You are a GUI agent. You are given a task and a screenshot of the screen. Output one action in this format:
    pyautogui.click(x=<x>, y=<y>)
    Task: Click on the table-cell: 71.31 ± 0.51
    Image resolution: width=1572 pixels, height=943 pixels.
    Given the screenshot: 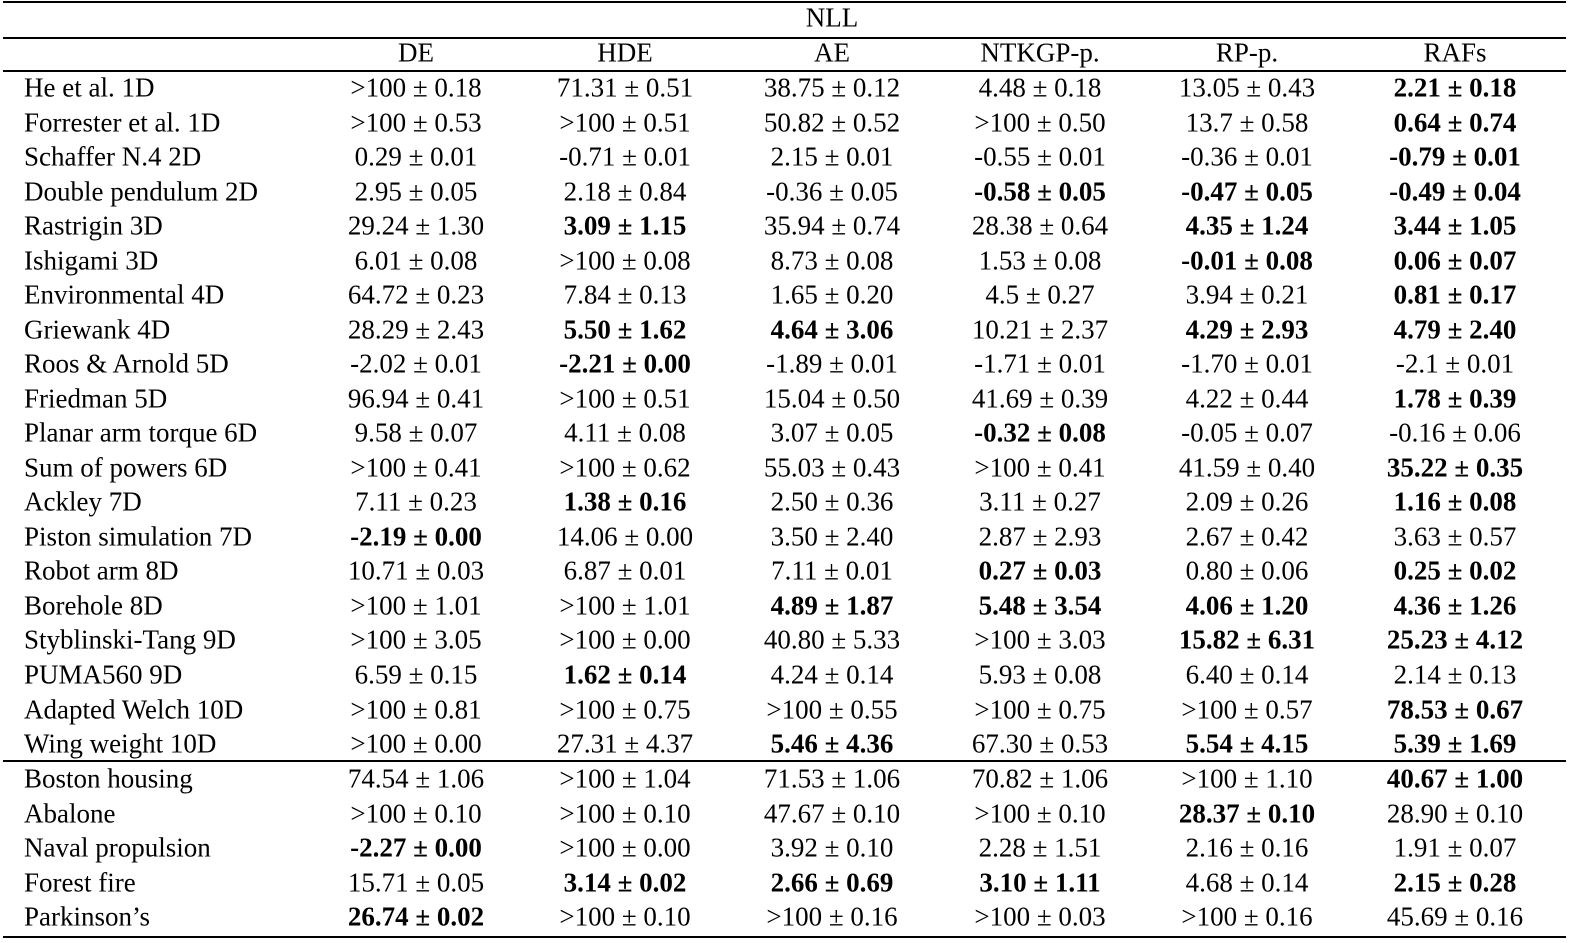 What is the action you would take?
    pyautogui.click(x=625, y=87)
    